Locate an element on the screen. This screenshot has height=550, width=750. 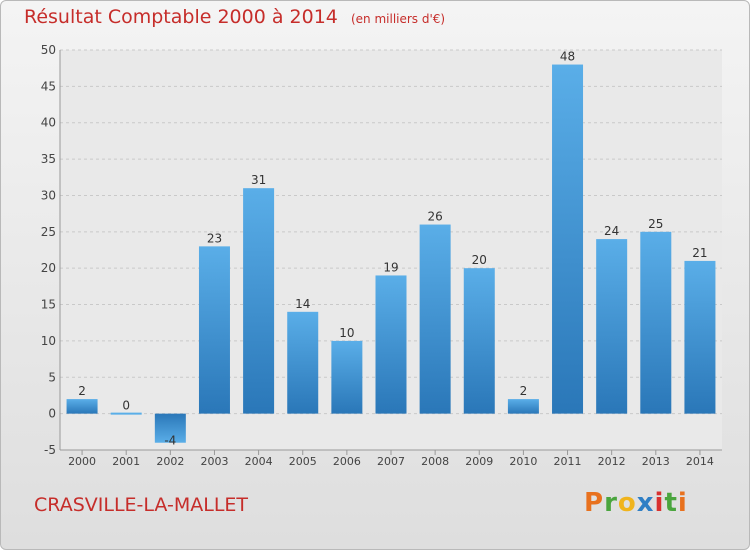
proxiti-logo: Proxiti is located at coordinates (636, 503).